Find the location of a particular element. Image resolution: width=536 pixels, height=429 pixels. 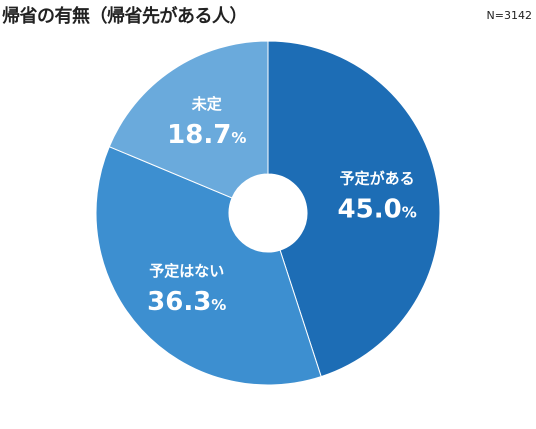

slice-value-2: 36.3% is located at coordinates (186, 302).